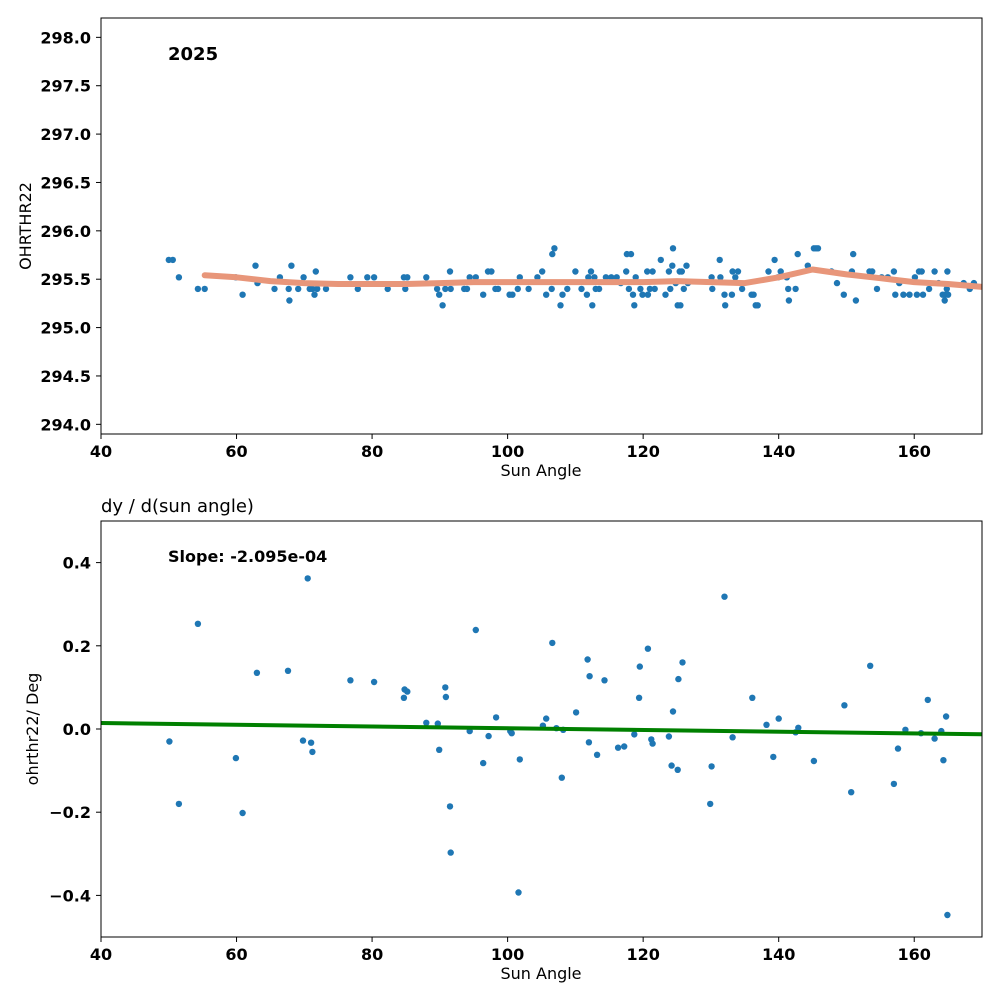  I want to click on top-y-tick-label: 294.0, so click(65, 424).